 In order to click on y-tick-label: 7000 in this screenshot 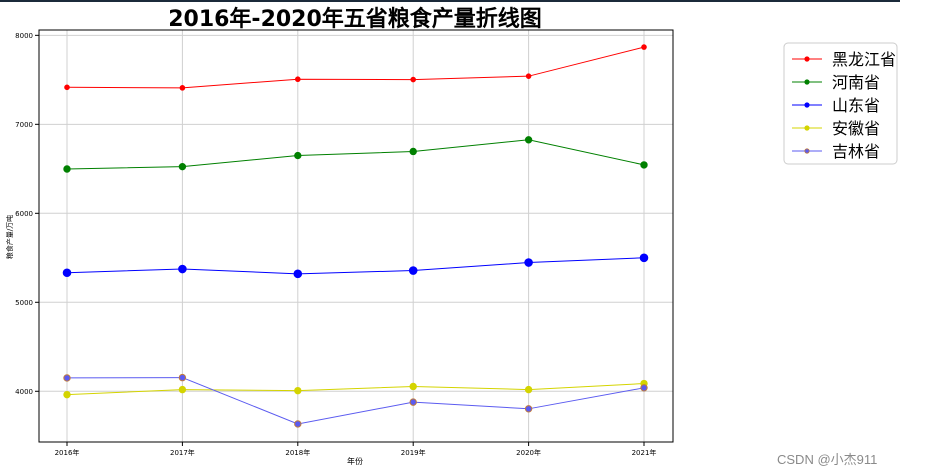, I will do `click(24, 125)`.